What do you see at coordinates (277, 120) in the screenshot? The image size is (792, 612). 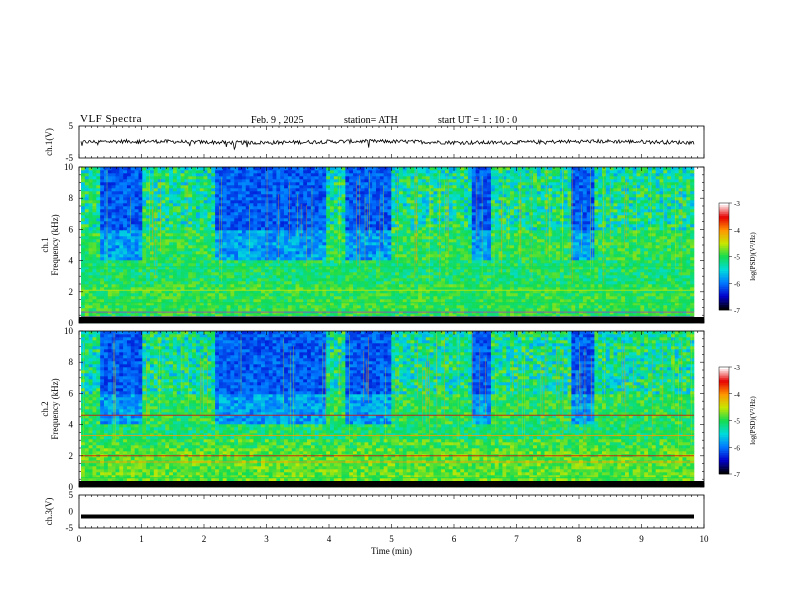 I see `plot-date: Feb. 9 , 2025` at bounding box center [277, 120].